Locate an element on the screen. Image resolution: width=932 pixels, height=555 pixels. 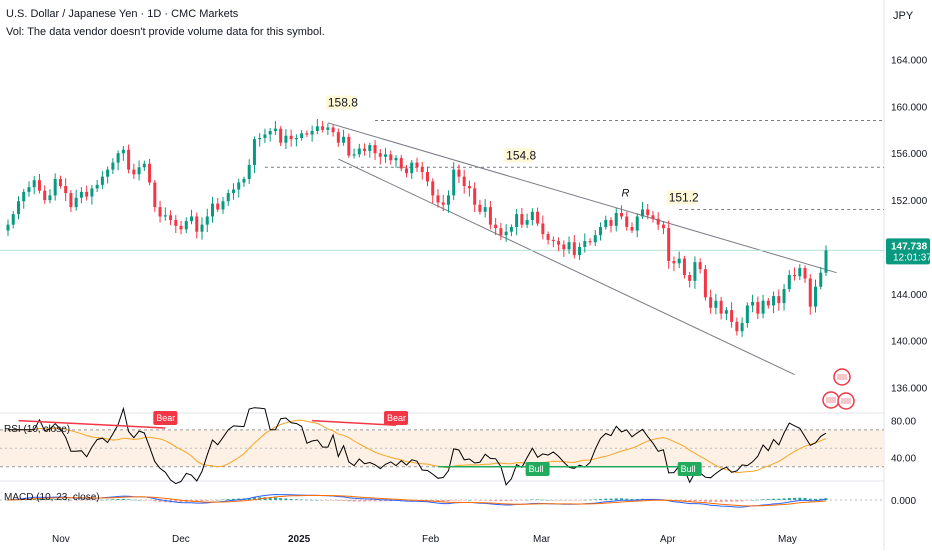
x-axis-label: 2025 is located at coordinates (299, 539).